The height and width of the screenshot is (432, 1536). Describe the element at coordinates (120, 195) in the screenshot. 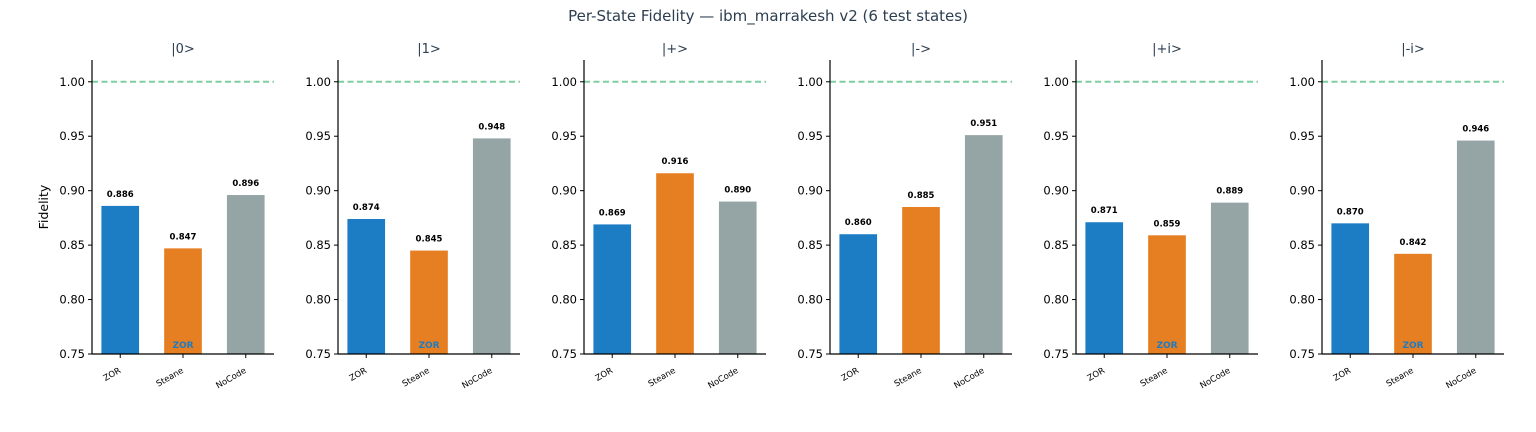

I see `data-label: 0.886` at that location.